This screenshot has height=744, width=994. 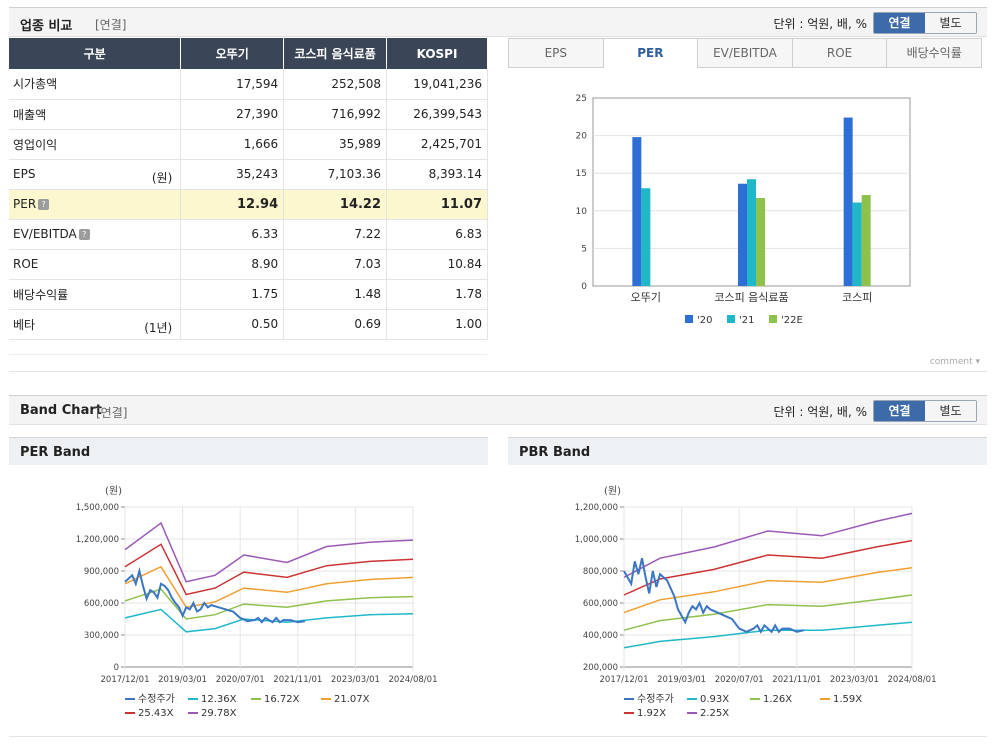 I want to click on tab-dividend-yield: 배당수익률, so click(x=934, y=53).